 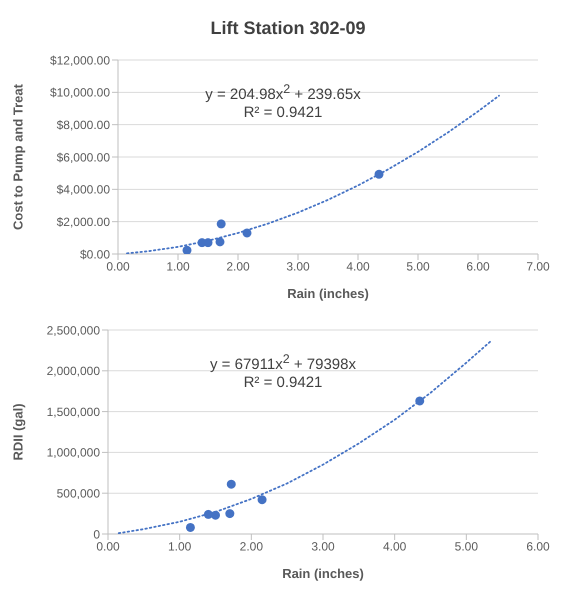 What do you see at coordinates (96, 534) in the screenshot?
I see `y-tick-label: 0` at bounding box center [96, 534].